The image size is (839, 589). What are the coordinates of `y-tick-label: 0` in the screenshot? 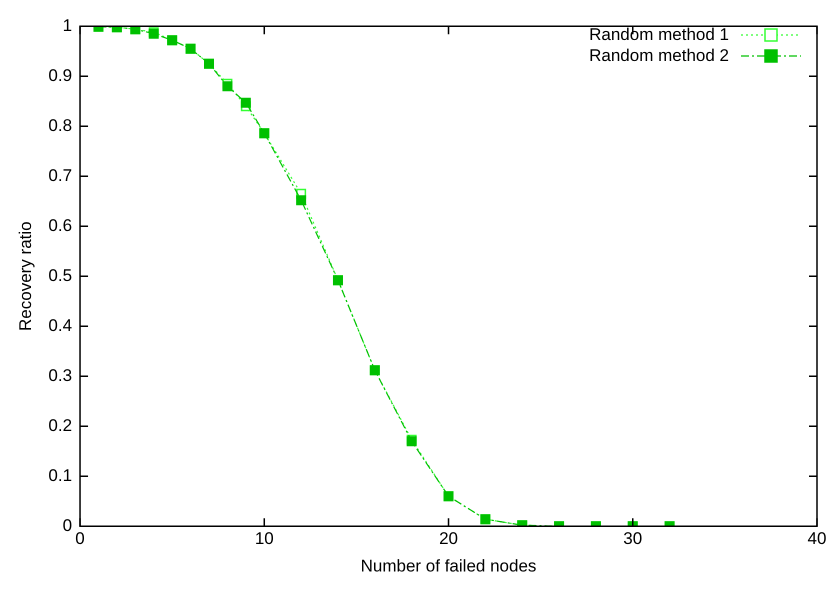 It's located at (67, 525).